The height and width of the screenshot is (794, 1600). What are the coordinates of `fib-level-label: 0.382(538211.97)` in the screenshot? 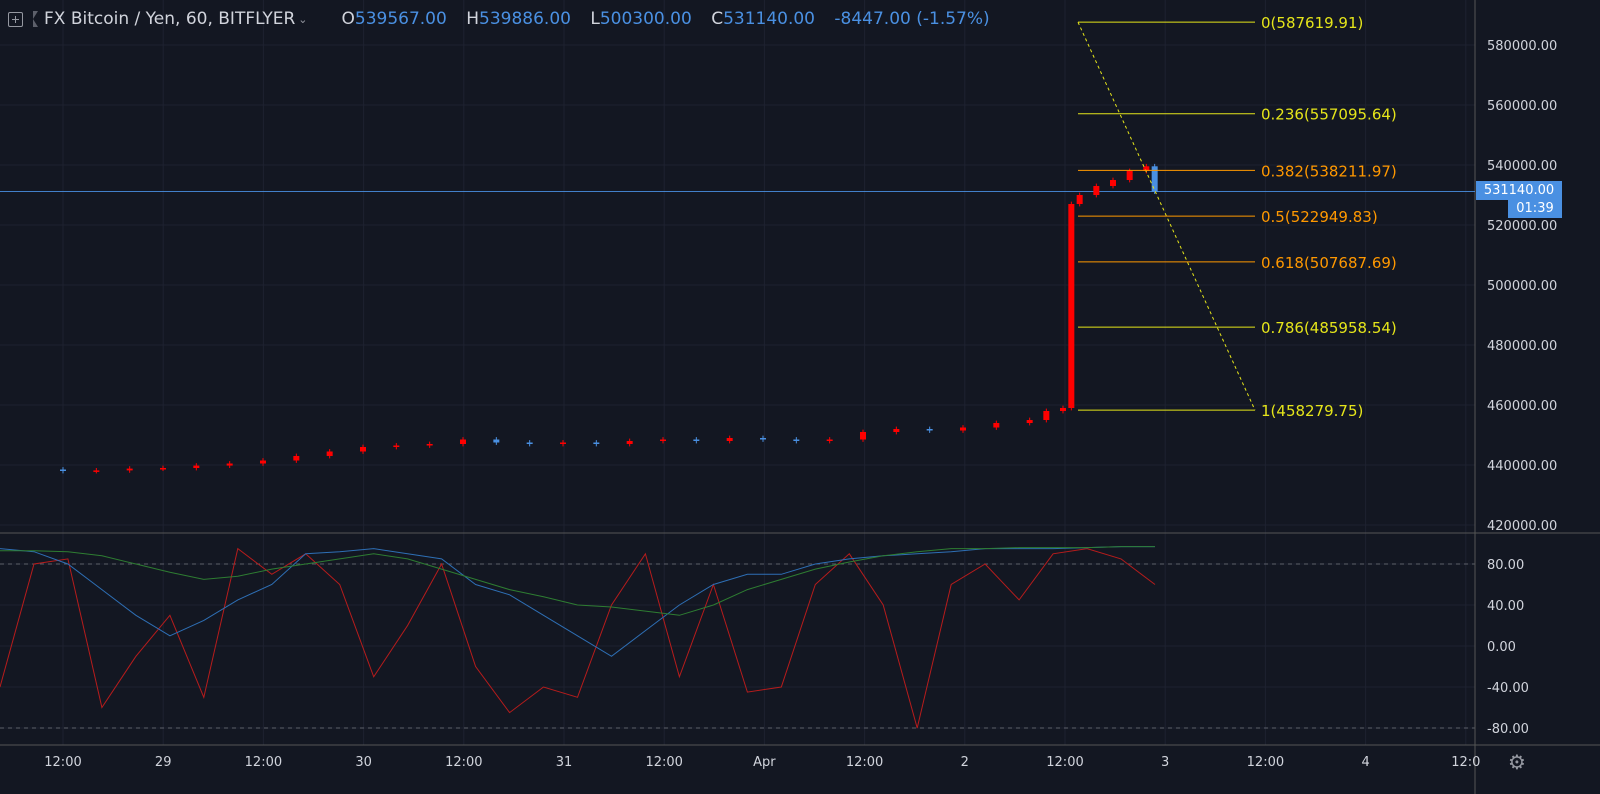 It's located at (1329, 171).